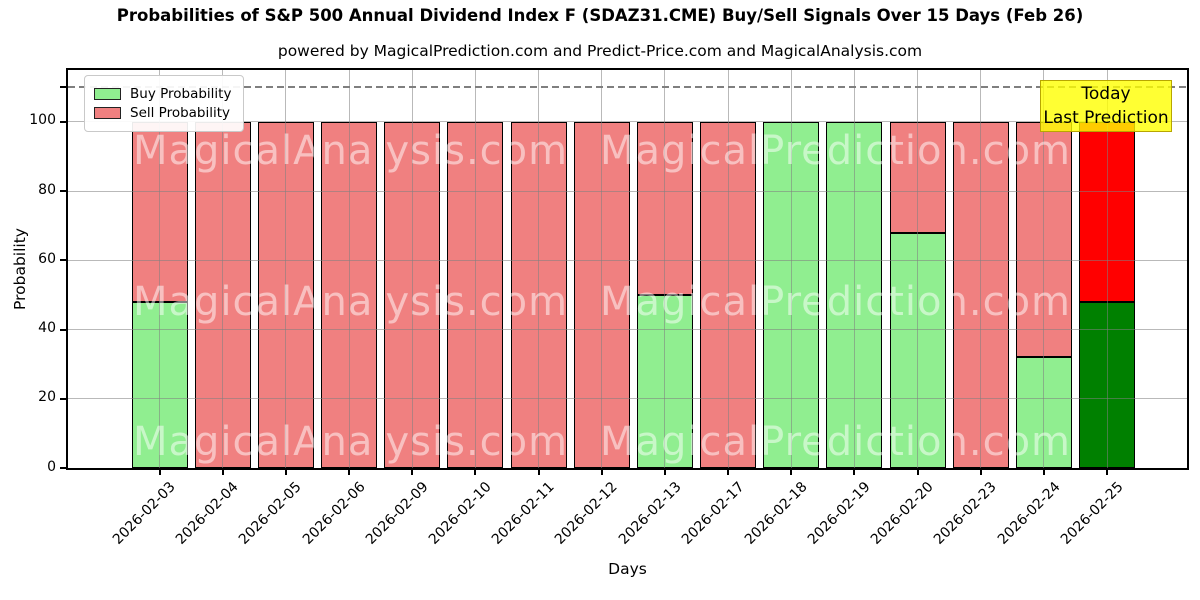 Image resolution: width=1200 pixels, height=600 pixels. I want to click on threshold-dashed-line, so click(627, 87).